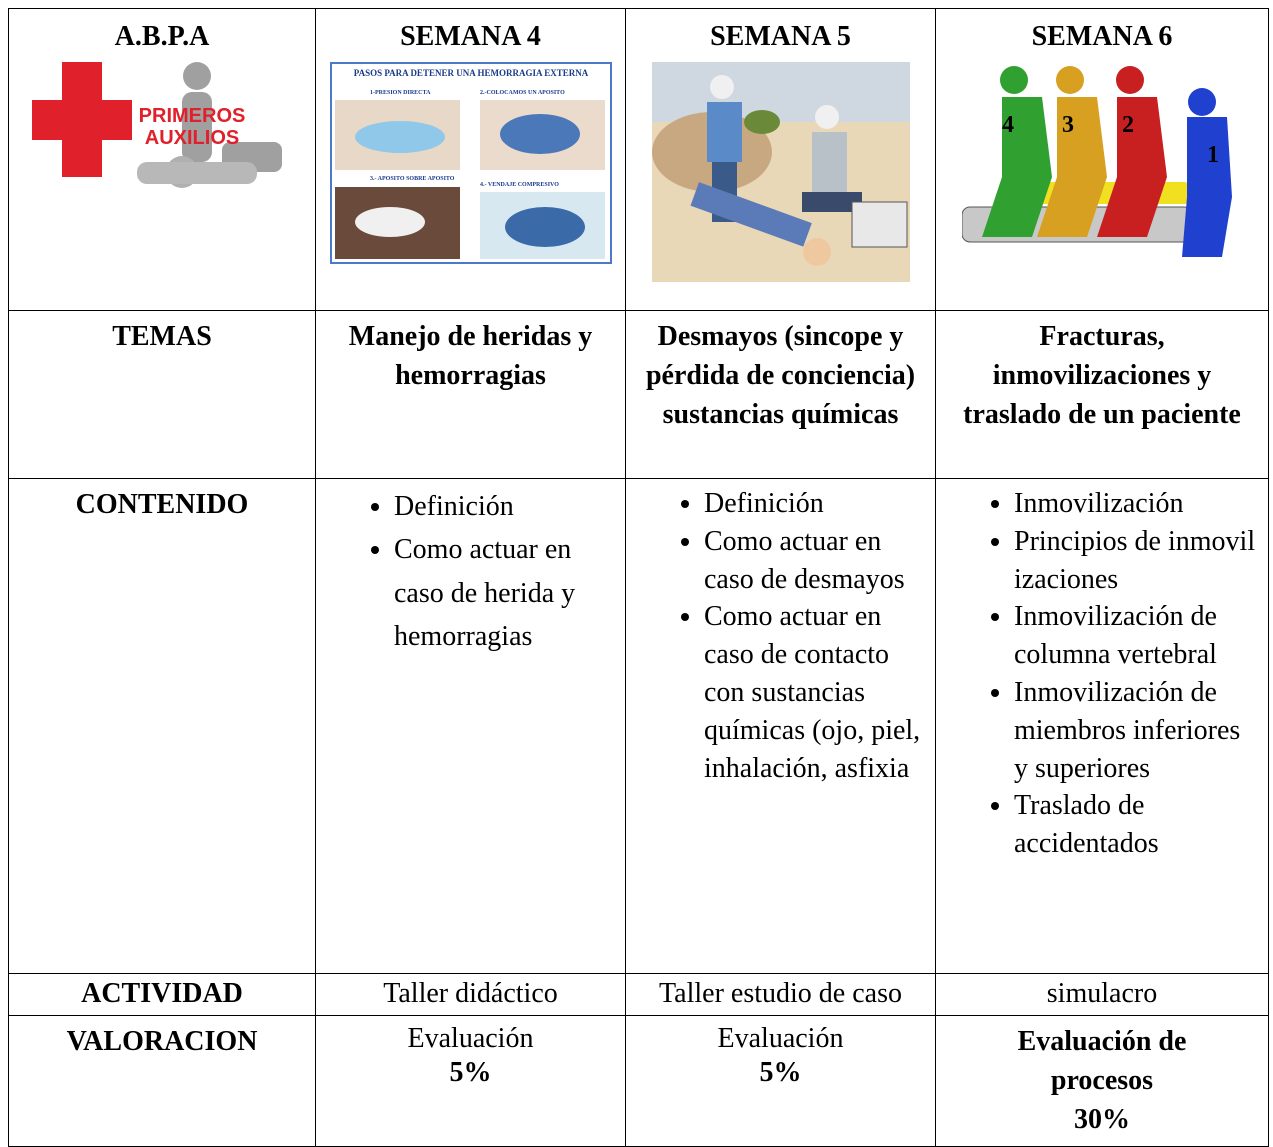 This screenshot has width=1273, height=1147. Describe the element at coordinates (522, 93) in the screenshot. I see `poster-step: 2.-COLOCAMOS UN APOSITO` at that location.